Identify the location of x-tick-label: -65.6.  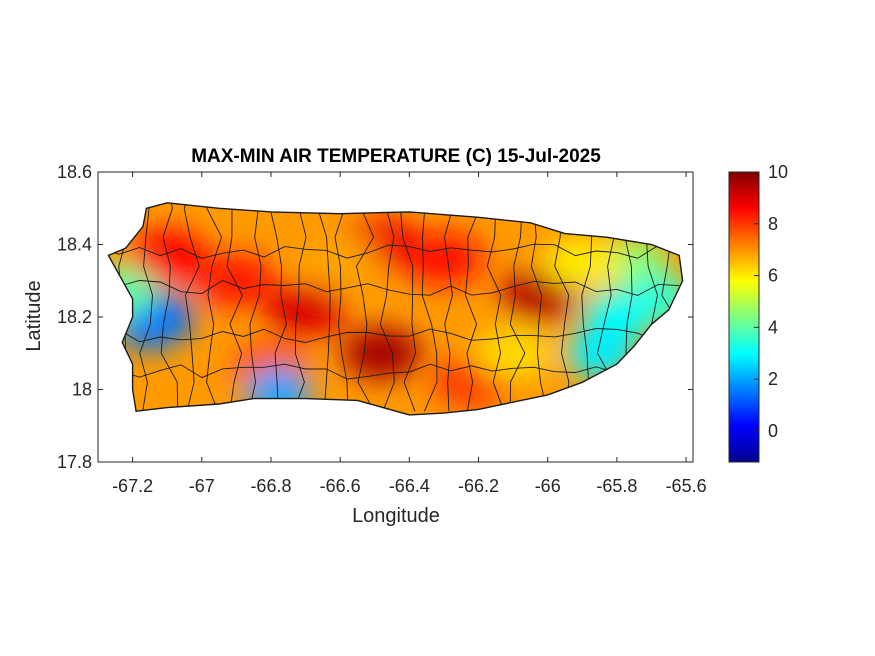
(686, 486).